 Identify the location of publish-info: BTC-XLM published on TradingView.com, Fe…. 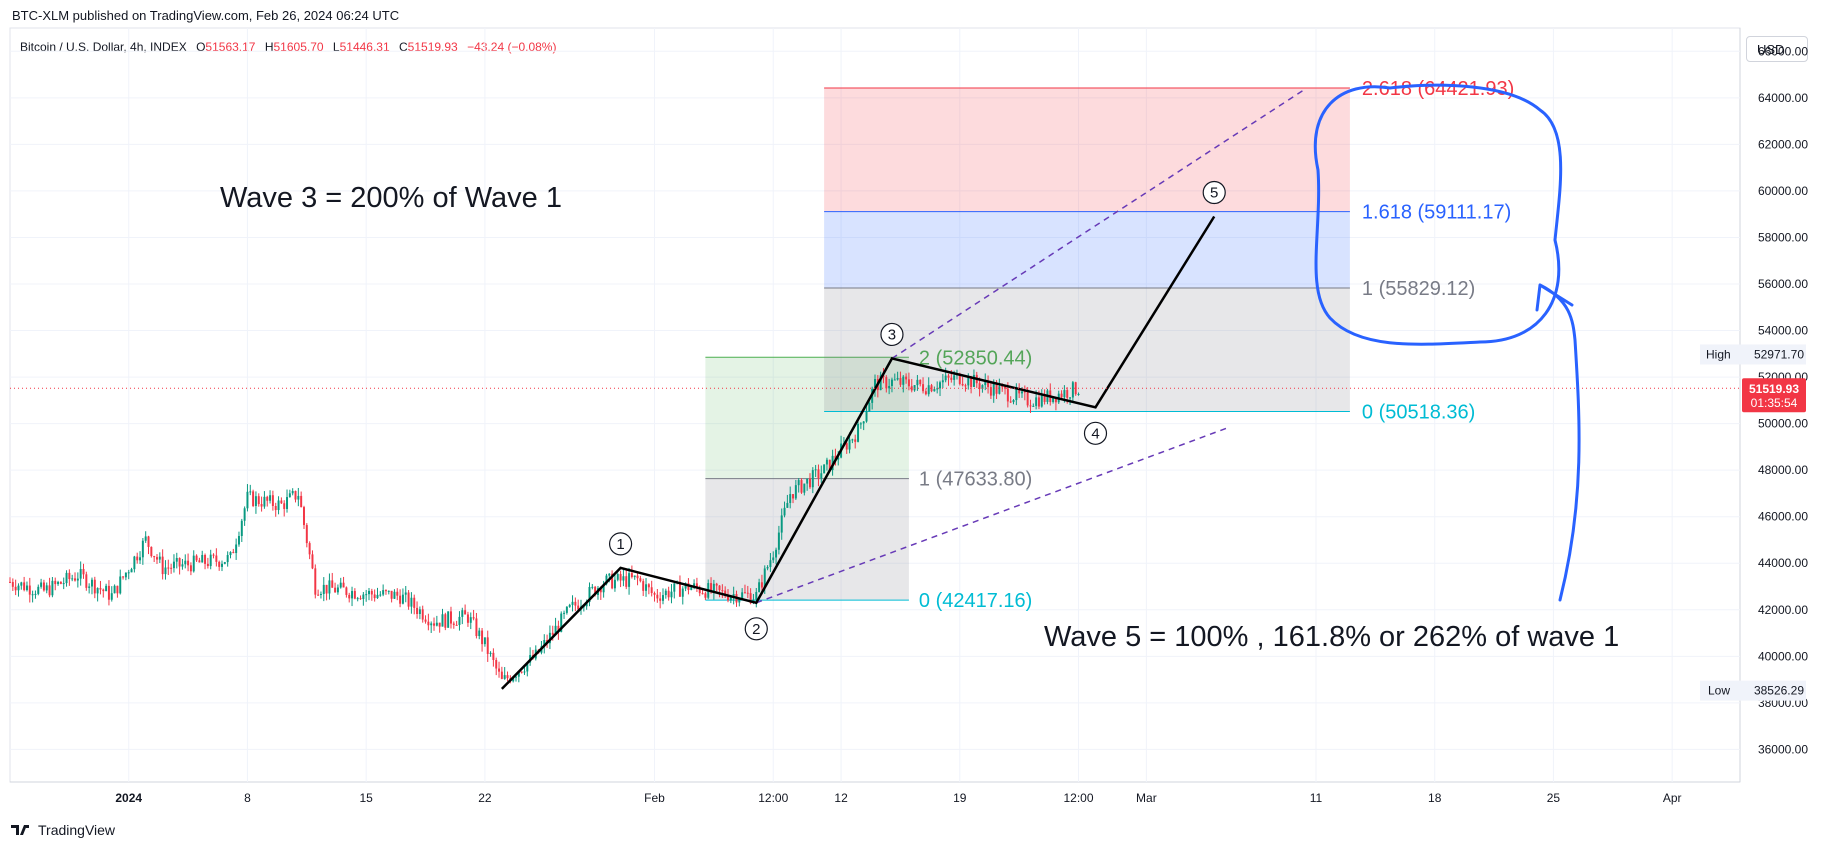
(206, 15).